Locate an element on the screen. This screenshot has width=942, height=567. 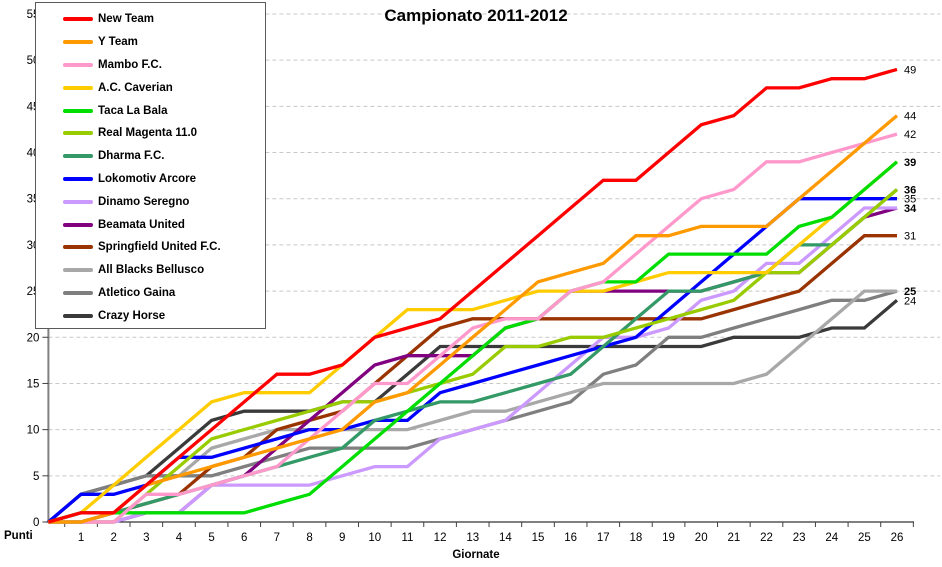
legend-item-lokomotiv-arcore: Lokomotiv Arcore is located at coordinates (150, 179).